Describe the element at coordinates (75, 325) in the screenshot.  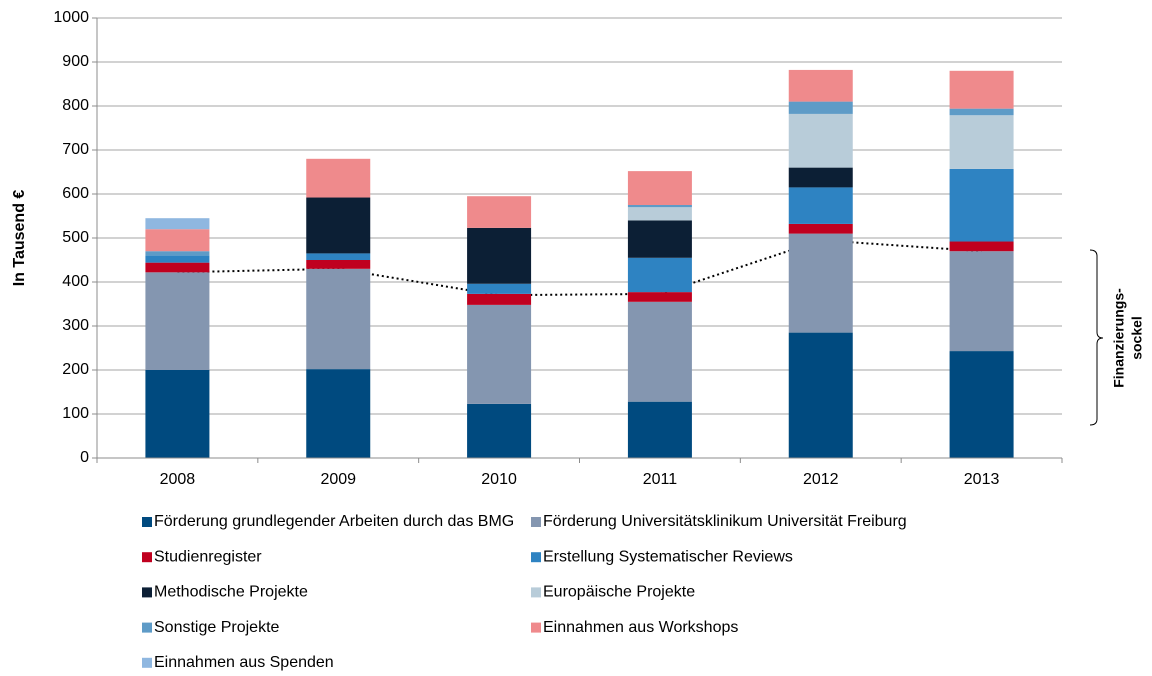
I see `y-tick-label: 300` at that location.